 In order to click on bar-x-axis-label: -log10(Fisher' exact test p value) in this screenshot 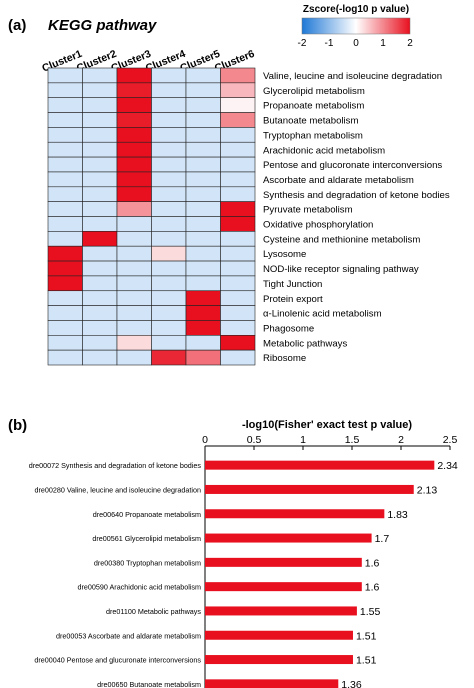, I will do `click(327, 425)`.